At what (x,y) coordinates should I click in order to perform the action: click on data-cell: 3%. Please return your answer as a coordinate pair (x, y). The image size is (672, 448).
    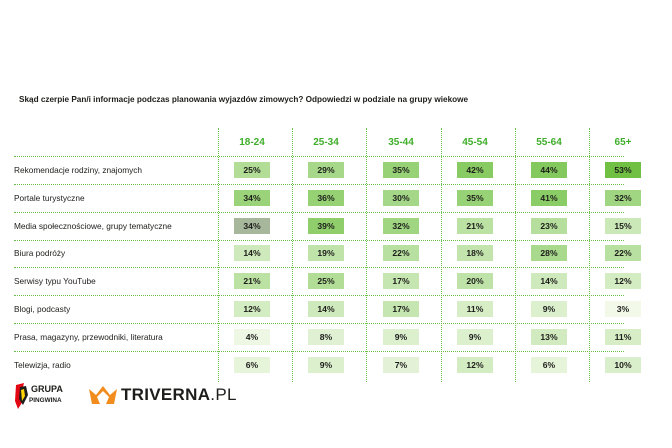
    Looking at the image, I should click on (623, 309).